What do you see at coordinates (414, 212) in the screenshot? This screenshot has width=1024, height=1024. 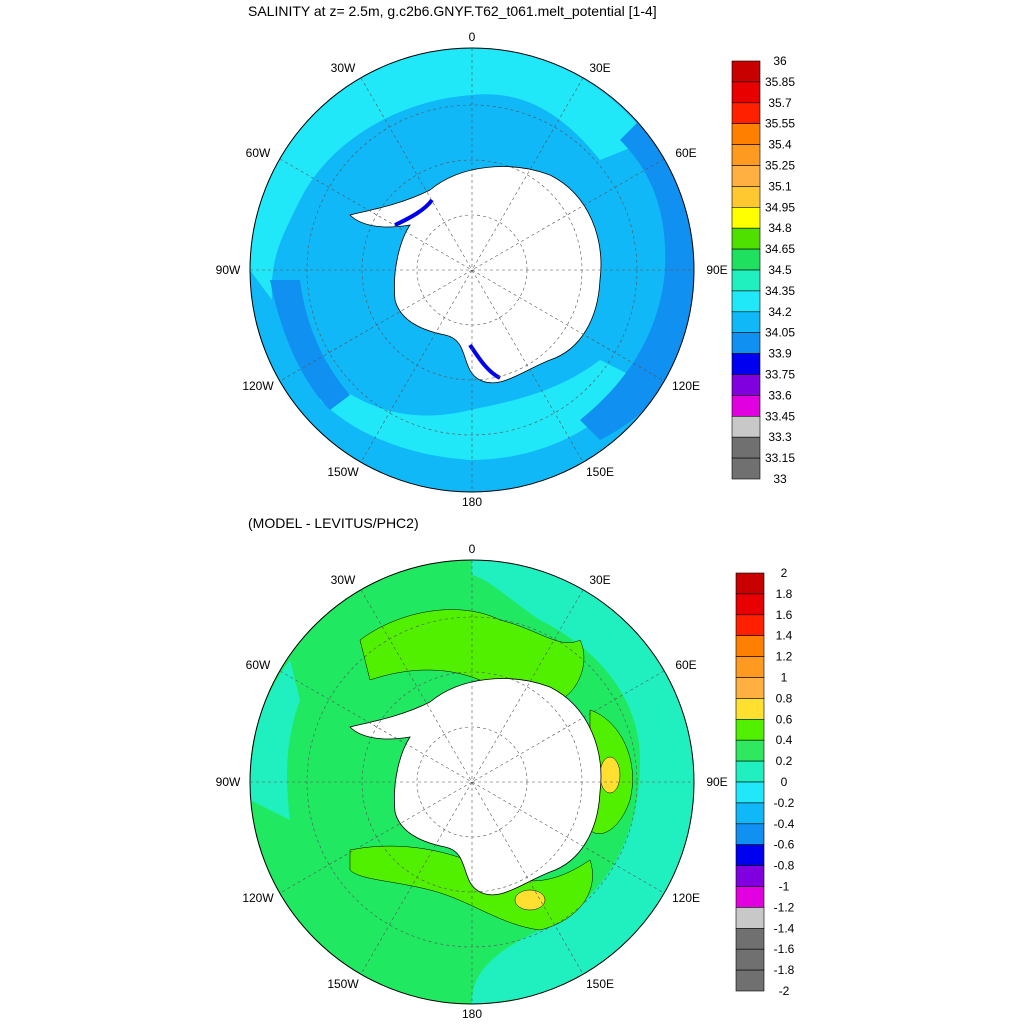 I see `coastal-fresh-strip` at bounding box center [414, 212].